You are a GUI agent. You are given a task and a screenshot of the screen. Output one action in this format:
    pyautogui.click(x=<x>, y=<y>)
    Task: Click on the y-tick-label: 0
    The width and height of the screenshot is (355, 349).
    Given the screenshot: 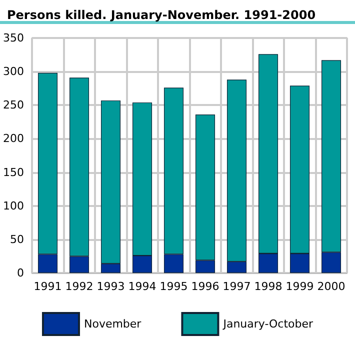 What is the action you would take?
    pyautogui.click(x=20, y=273)
    